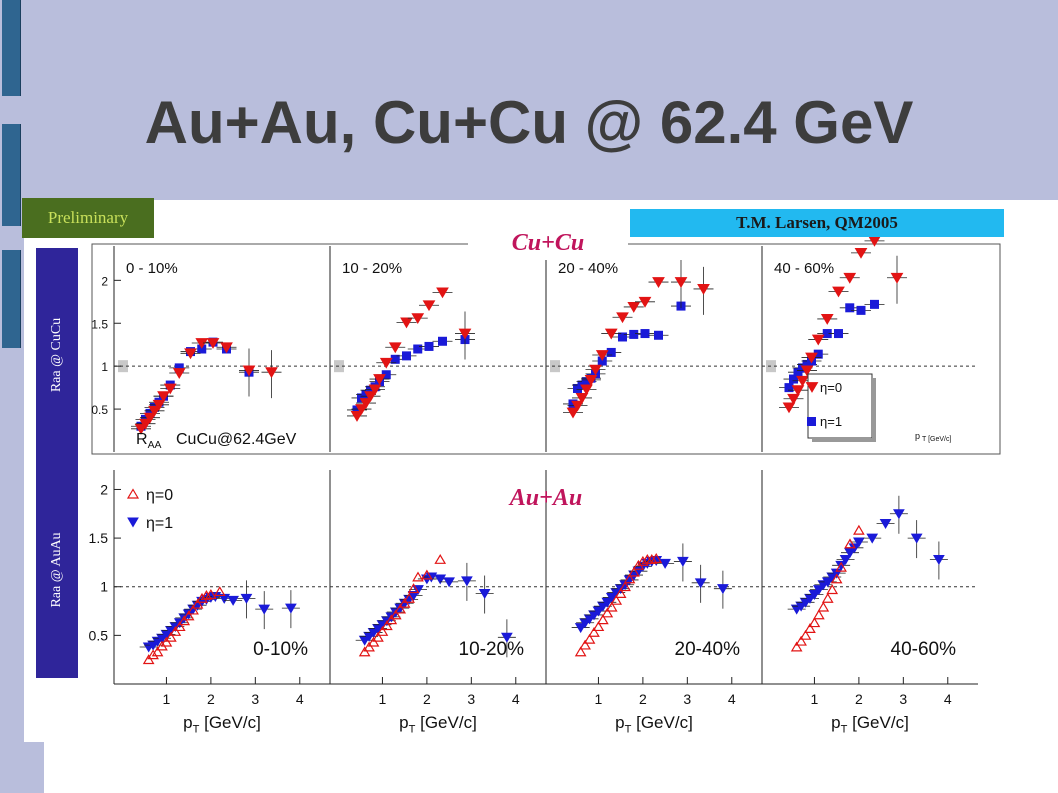 The width and height of the screenshot is (1058, 793). I want to click on cucu-legend-eta0: η=0, so click(831, 387).